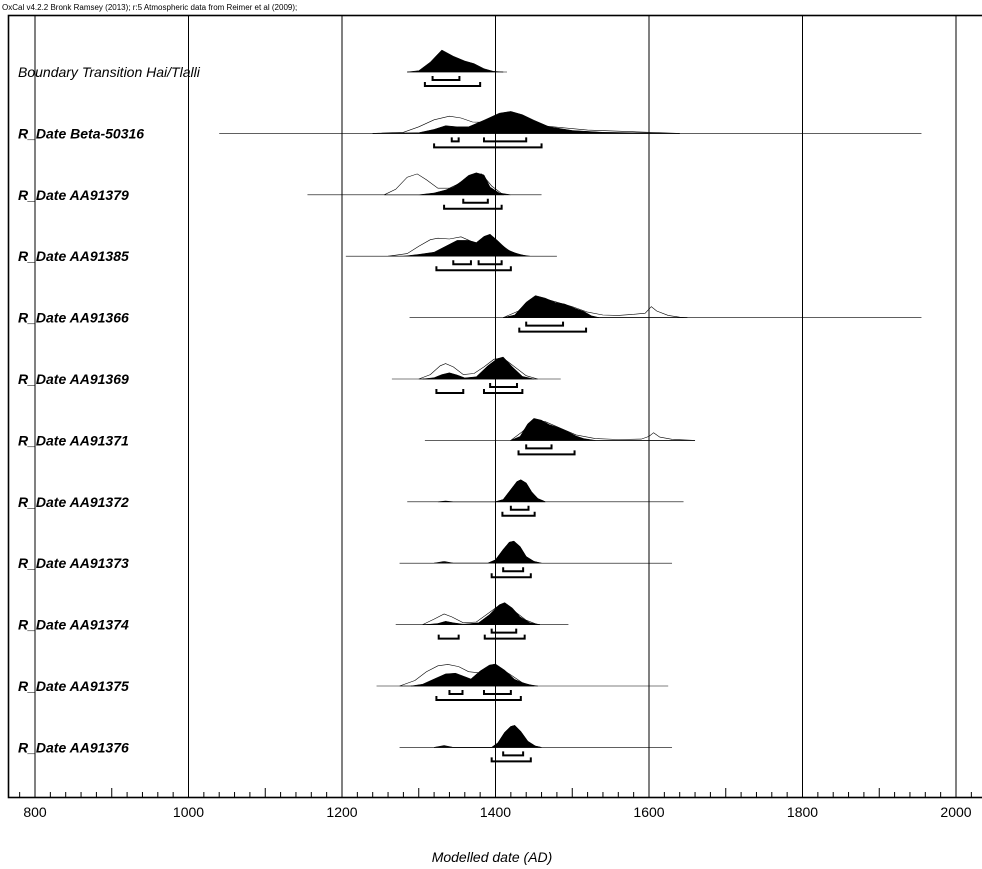 The width and height of the screenshot is (982, 869). What do you see at coordinates (263, 68) in the screenshot?
I see `date-row: Boundary Transition Hai/Tlalli` at bounding box center [263, 68].